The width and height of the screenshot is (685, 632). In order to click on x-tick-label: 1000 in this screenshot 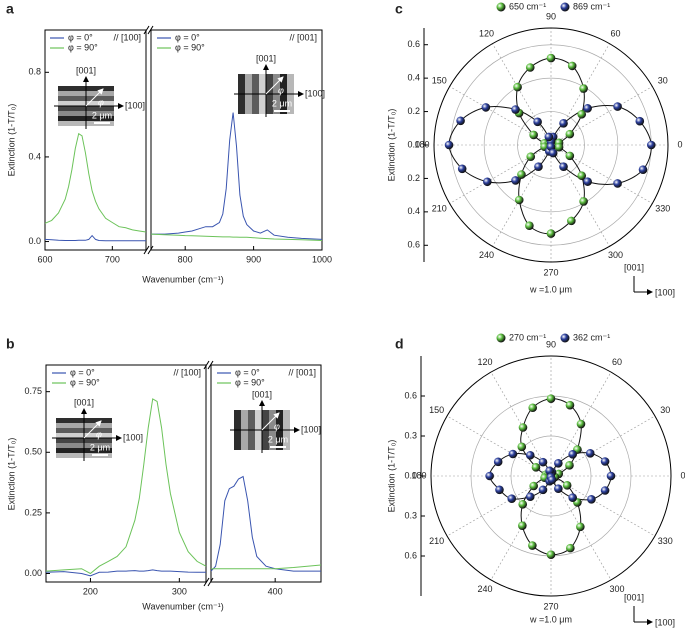, I will do `click(322, 259)`.